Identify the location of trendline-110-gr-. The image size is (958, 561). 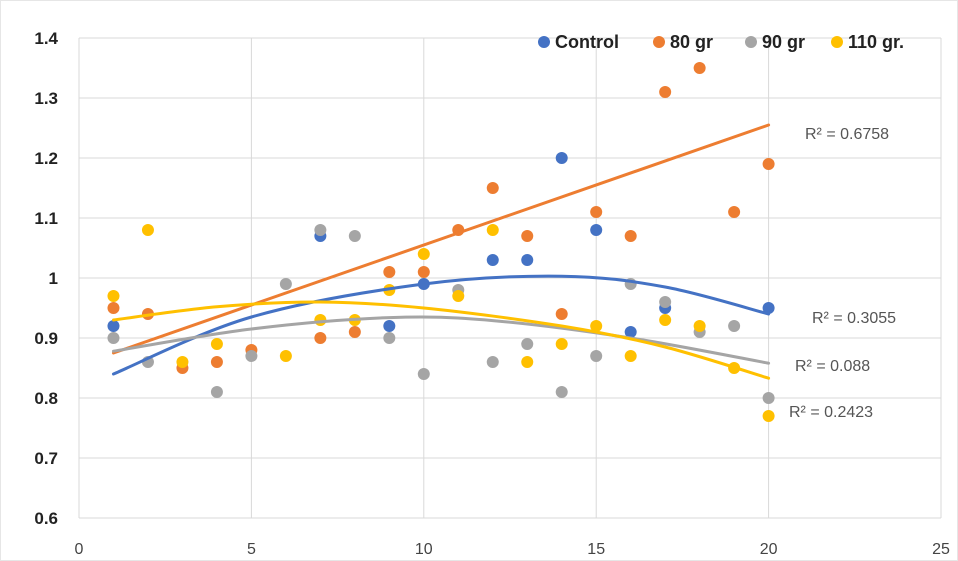
(441, 340).